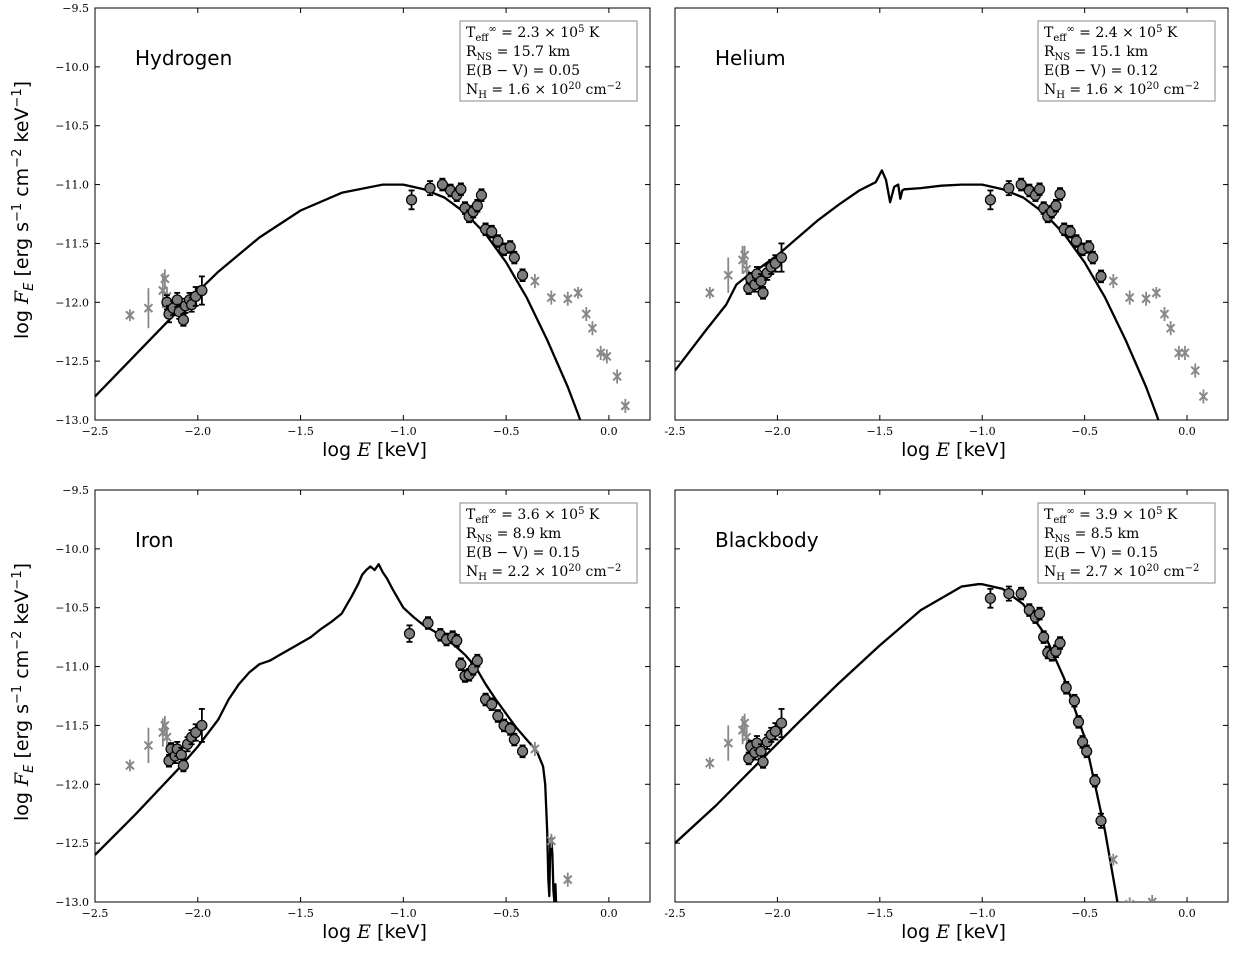  I want to click on y-tick-label: −10.0, so click(72, 67).